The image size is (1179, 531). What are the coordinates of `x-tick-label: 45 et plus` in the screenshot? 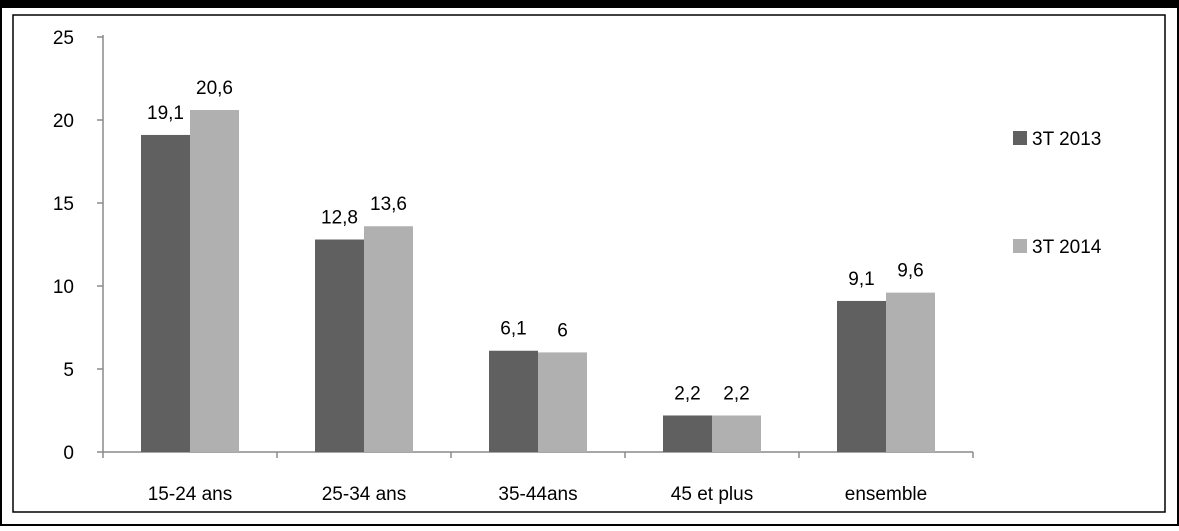 It's located at (712, 494).